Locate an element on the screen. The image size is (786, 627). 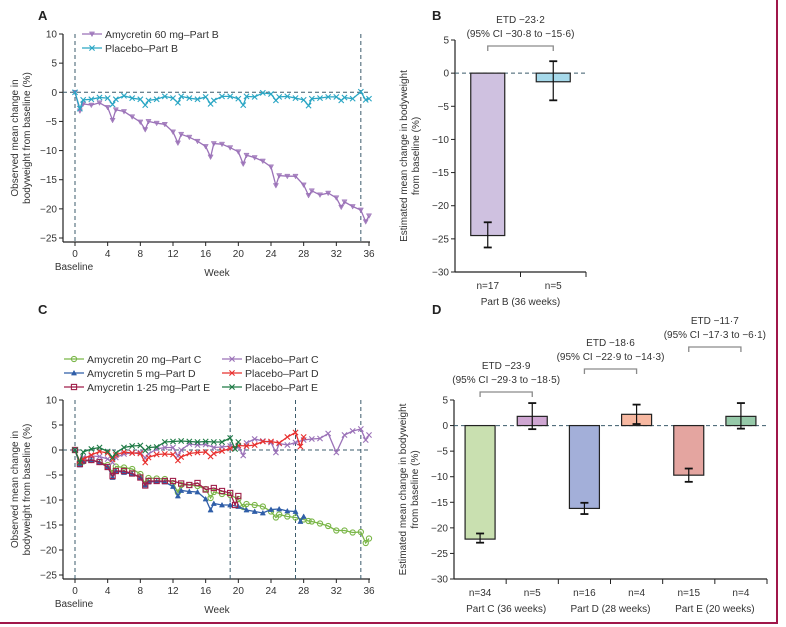
y-axis-label-line: bodyweight from baseline (%) is located at coordinates (27, 490).